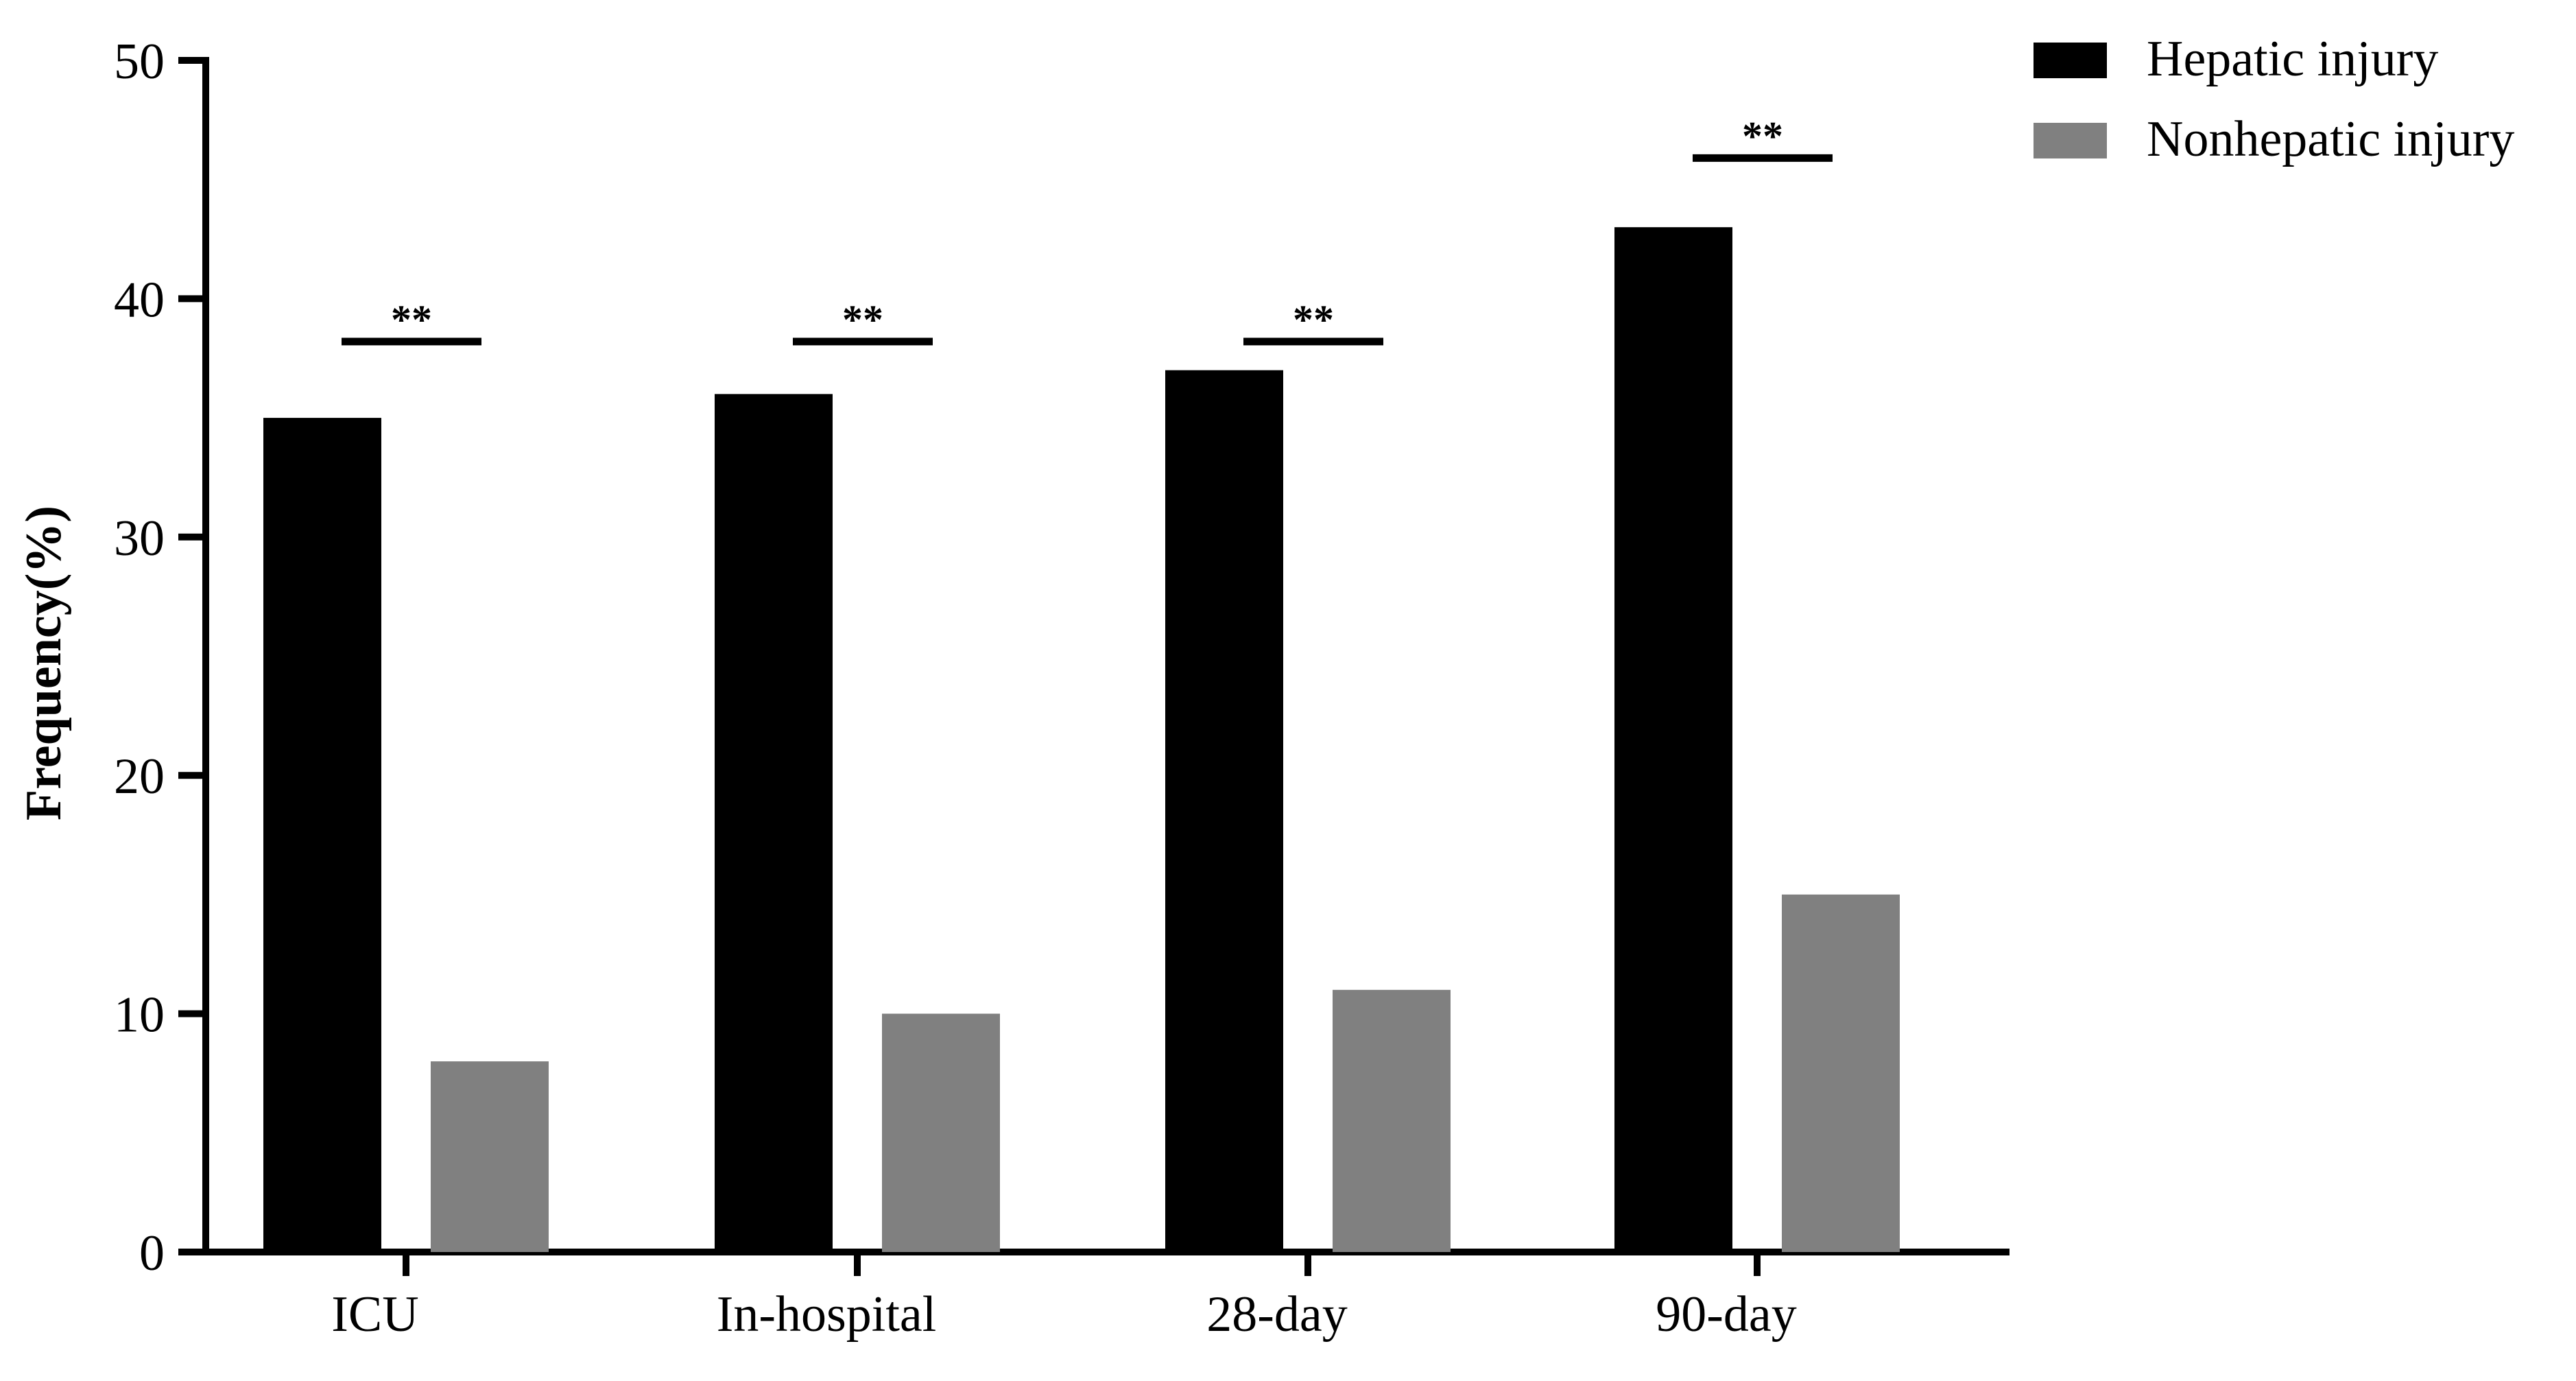 The image size is (2576, 1381). Describe the element at coordinates (1726, 1314) in the screenshot. I see `x-tick-label: 90-day` at that location.